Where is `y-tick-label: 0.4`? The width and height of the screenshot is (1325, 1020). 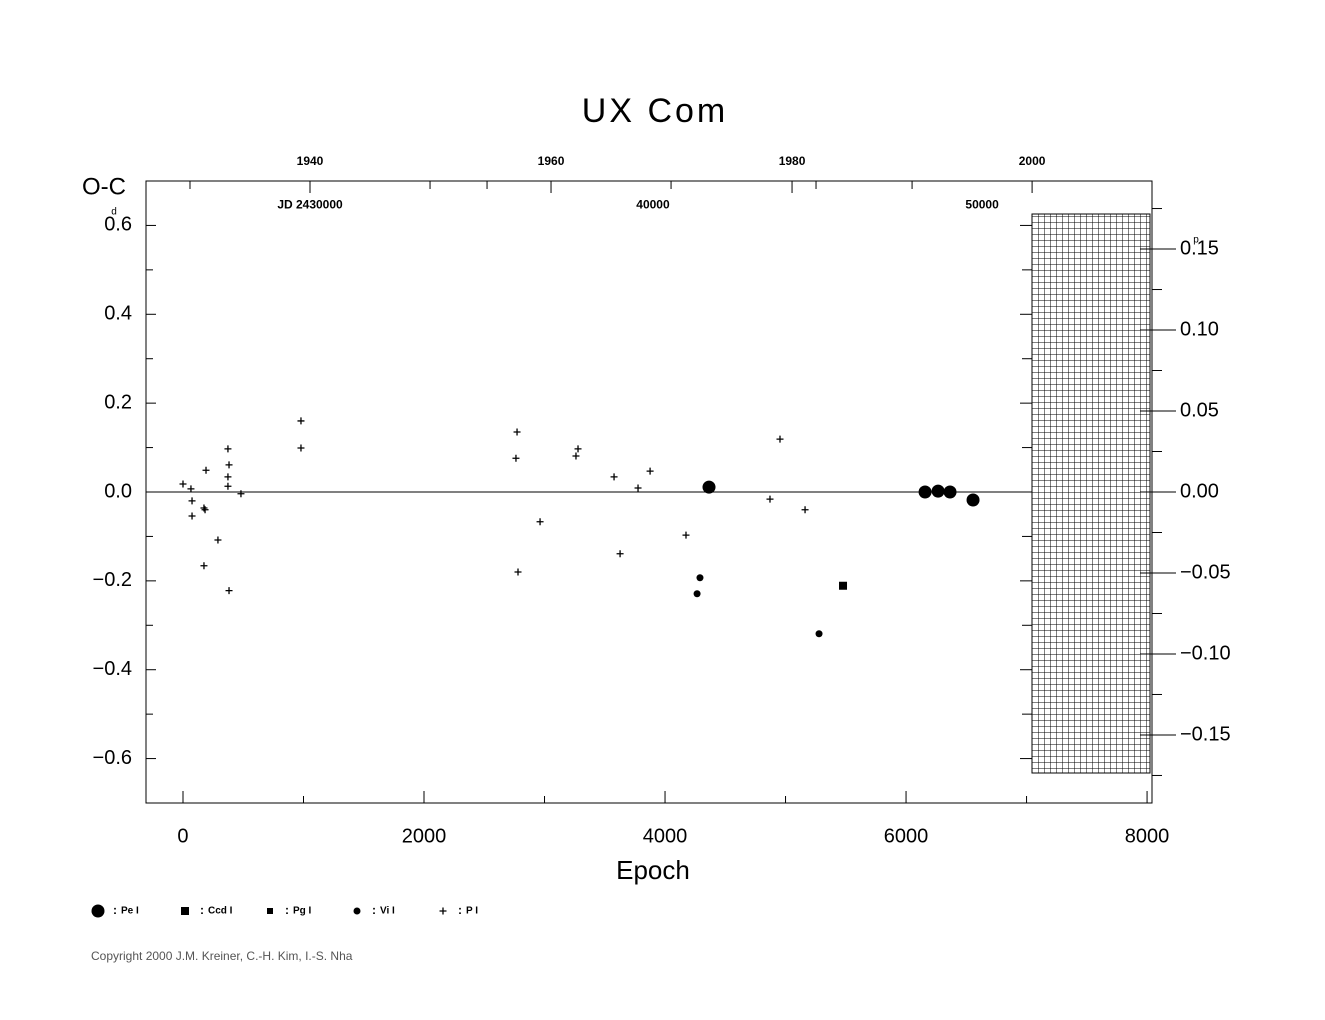 y-tick-label: 0.4 is located at coordinates (118, 314).